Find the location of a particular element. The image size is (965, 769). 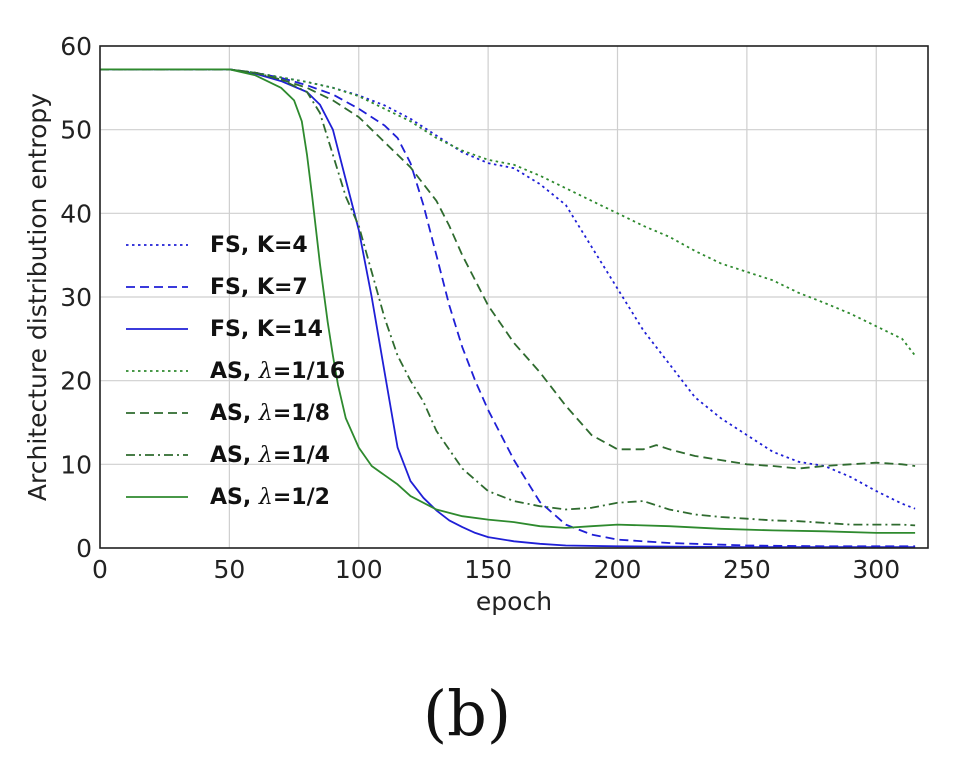

x-tick-label: 200 is located at coordinates (618, 569).